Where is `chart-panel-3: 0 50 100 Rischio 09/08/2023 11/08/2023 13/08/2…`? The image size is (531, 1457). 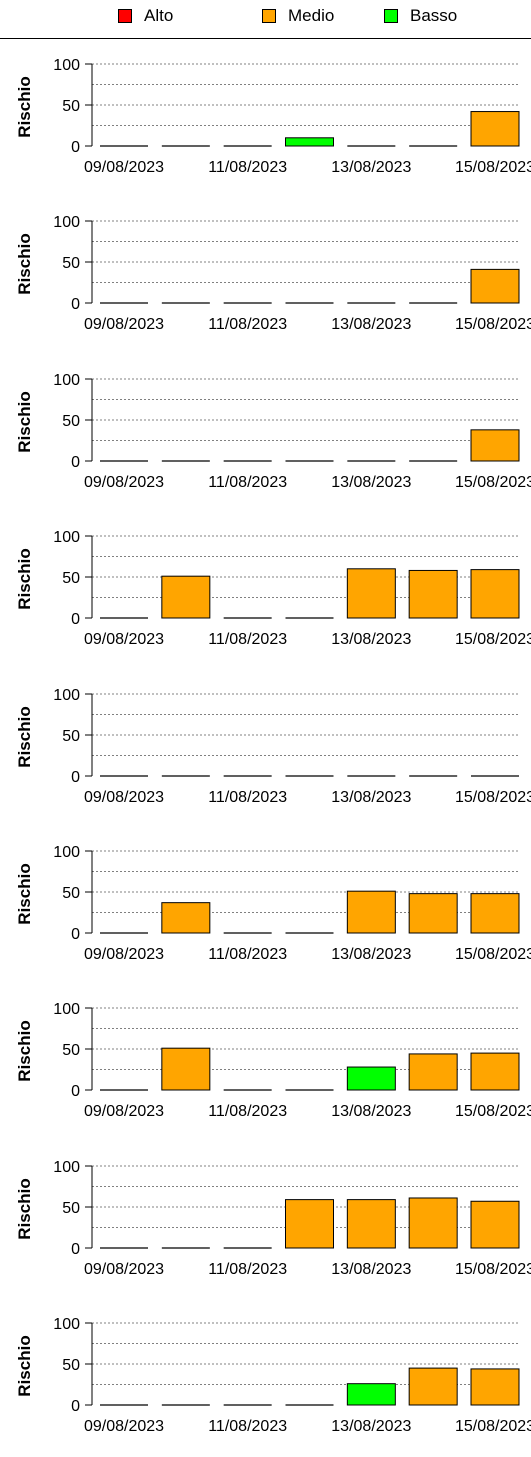
chart-panel-3: 0 50 100 Rischio 09/08/2023 11/08/2023 13/08/2… is located at coordinates (273, 431).